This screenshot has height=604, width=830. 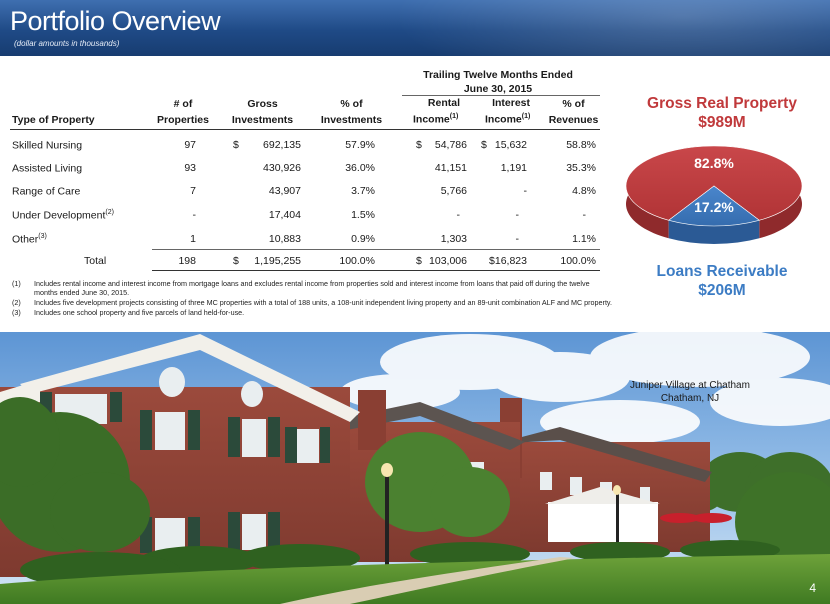 I want to click on col-header-rental-b: Income(1), so click(x=436, y=119).